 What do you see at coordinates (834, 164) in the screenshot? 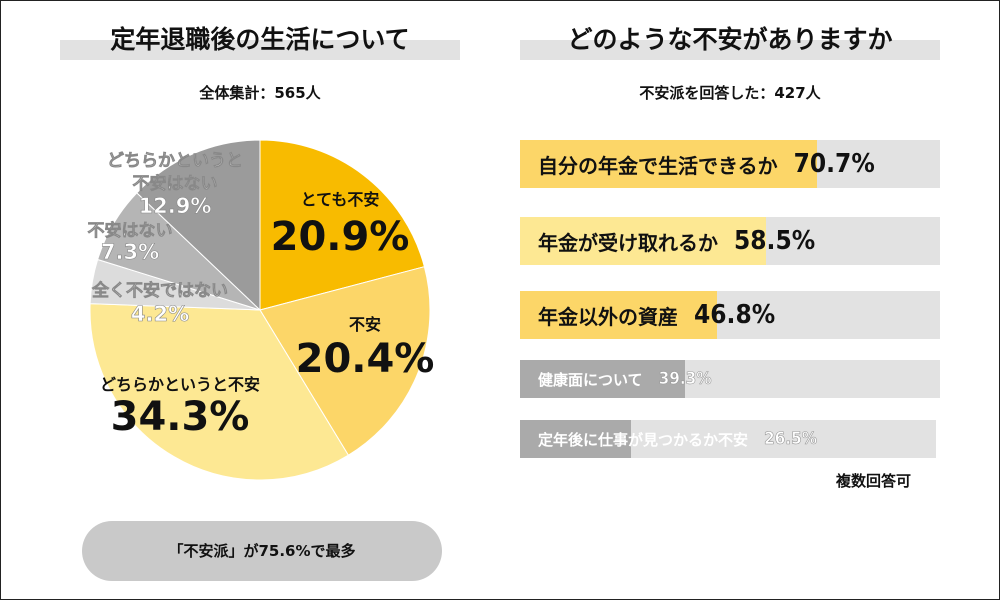
I see `bar-value: 70.7%` at bounding box center [834, 164].